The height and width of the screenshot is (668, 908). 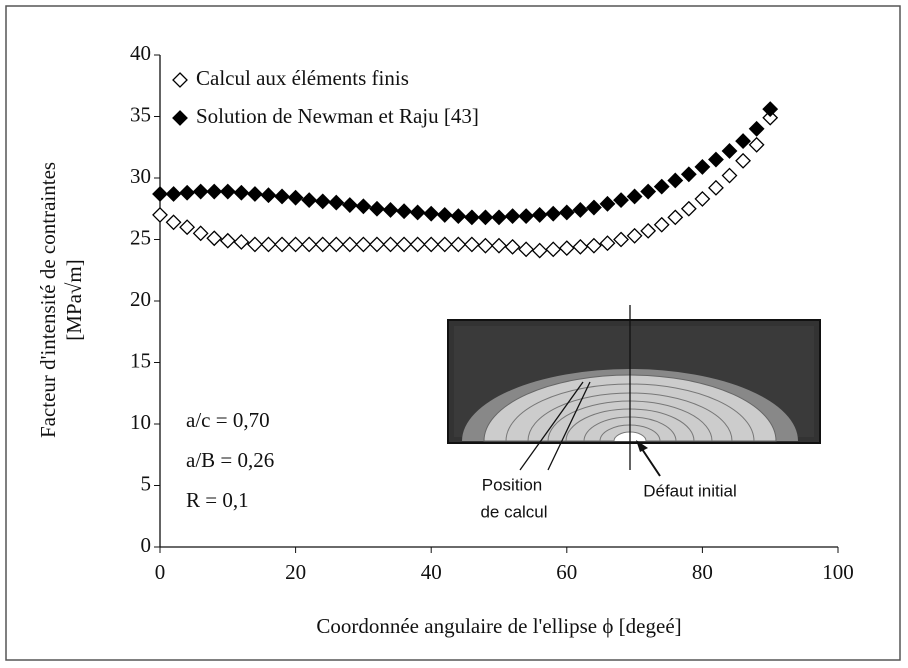 What do you see at coordinates (513, 511) in the screenshot?
I see `inset-label: de calcul` at bounding box center [513, 511].